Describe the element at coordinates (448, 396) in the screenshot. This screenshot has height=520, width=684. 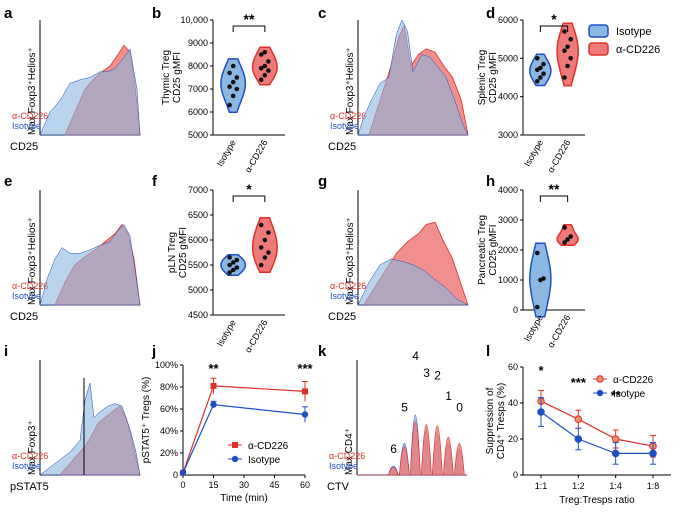
I see `peak-label: 1` at that location.